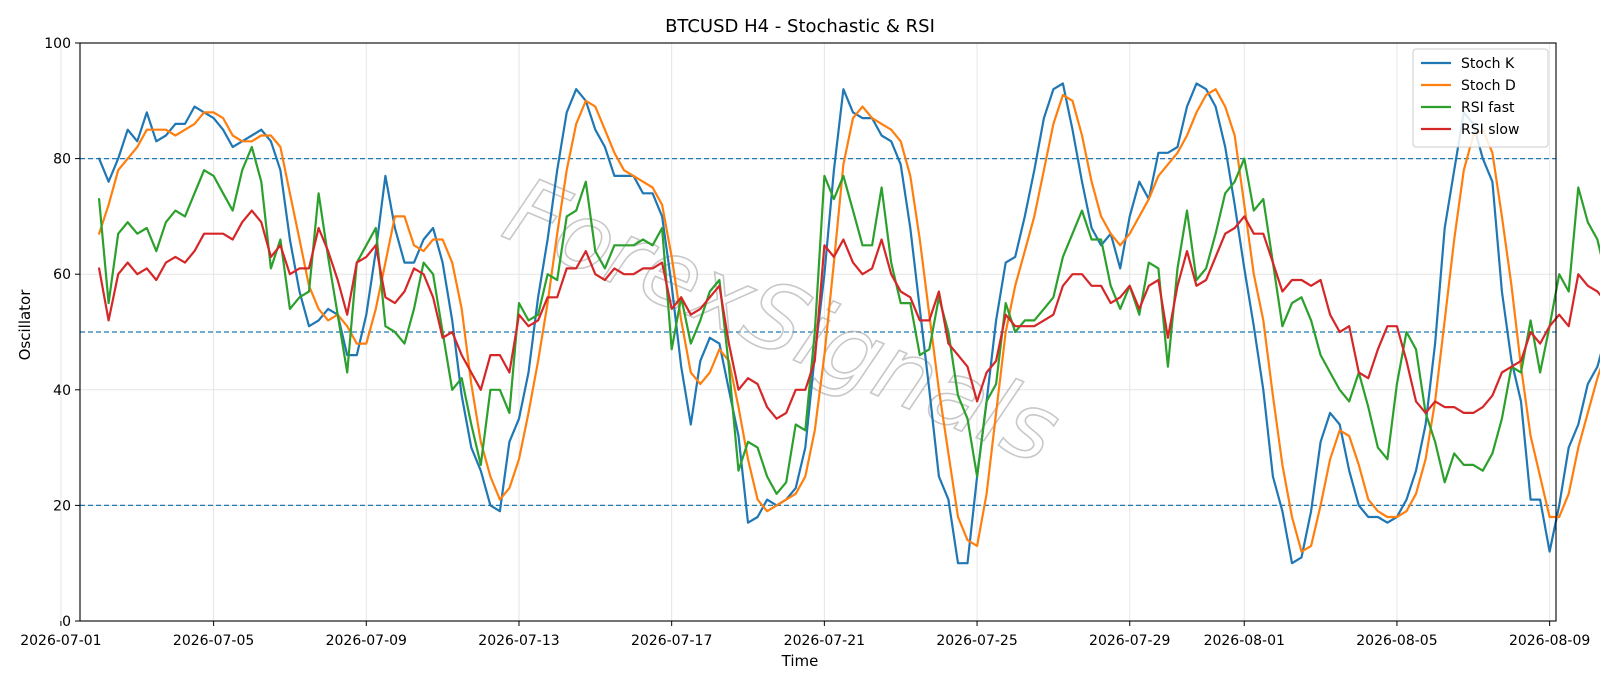  I want to click on legend-label-stoch-d: Stoch D, so click(1488, 86).